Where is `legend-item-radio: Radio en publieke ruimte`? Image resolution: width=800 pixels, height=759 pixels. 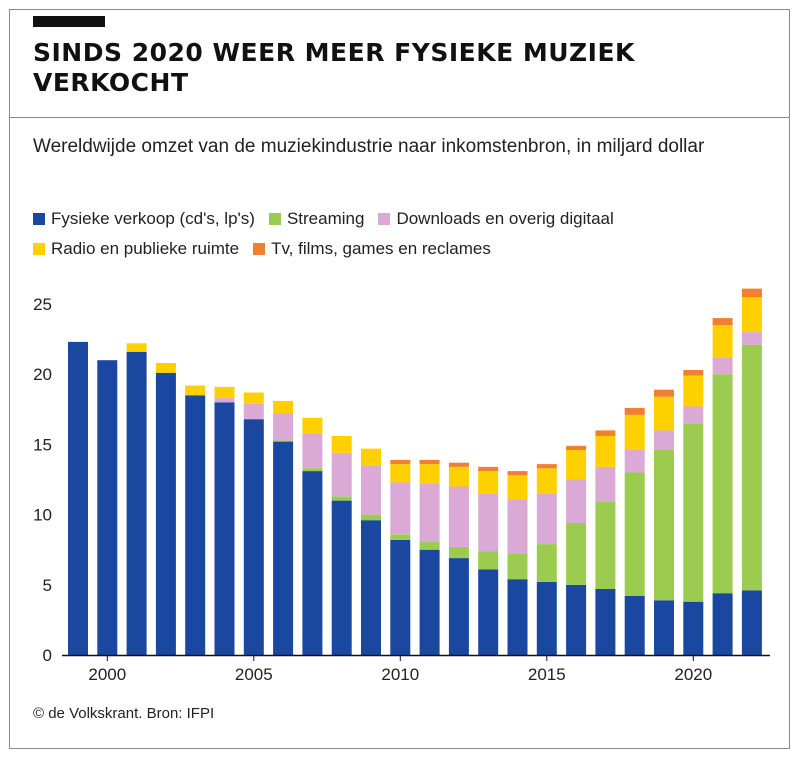 legend-item-radio: Radio en publieke ruimte is located at coordinates (136, 249).